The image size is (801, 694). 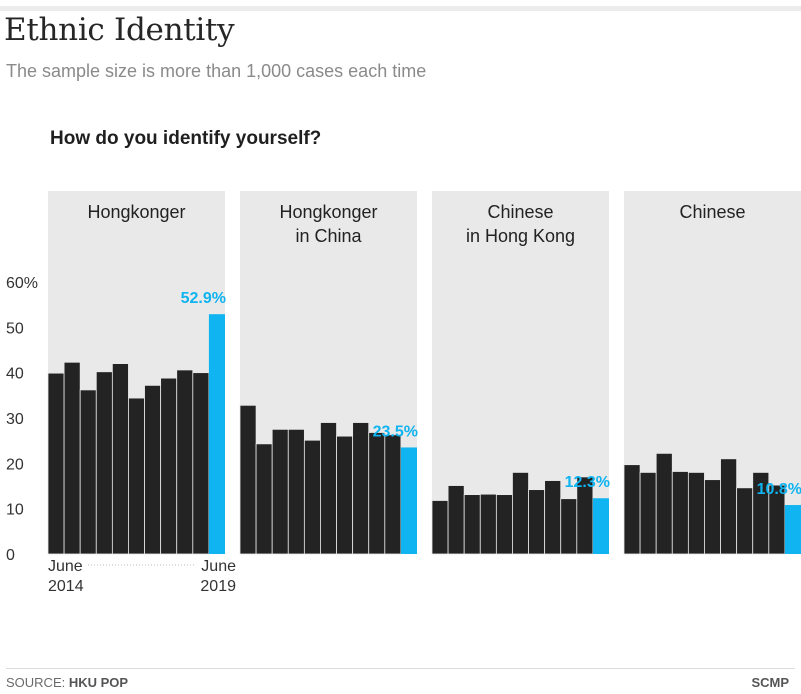 I want to click on x-start-label: June, so click(x=65, y=566).